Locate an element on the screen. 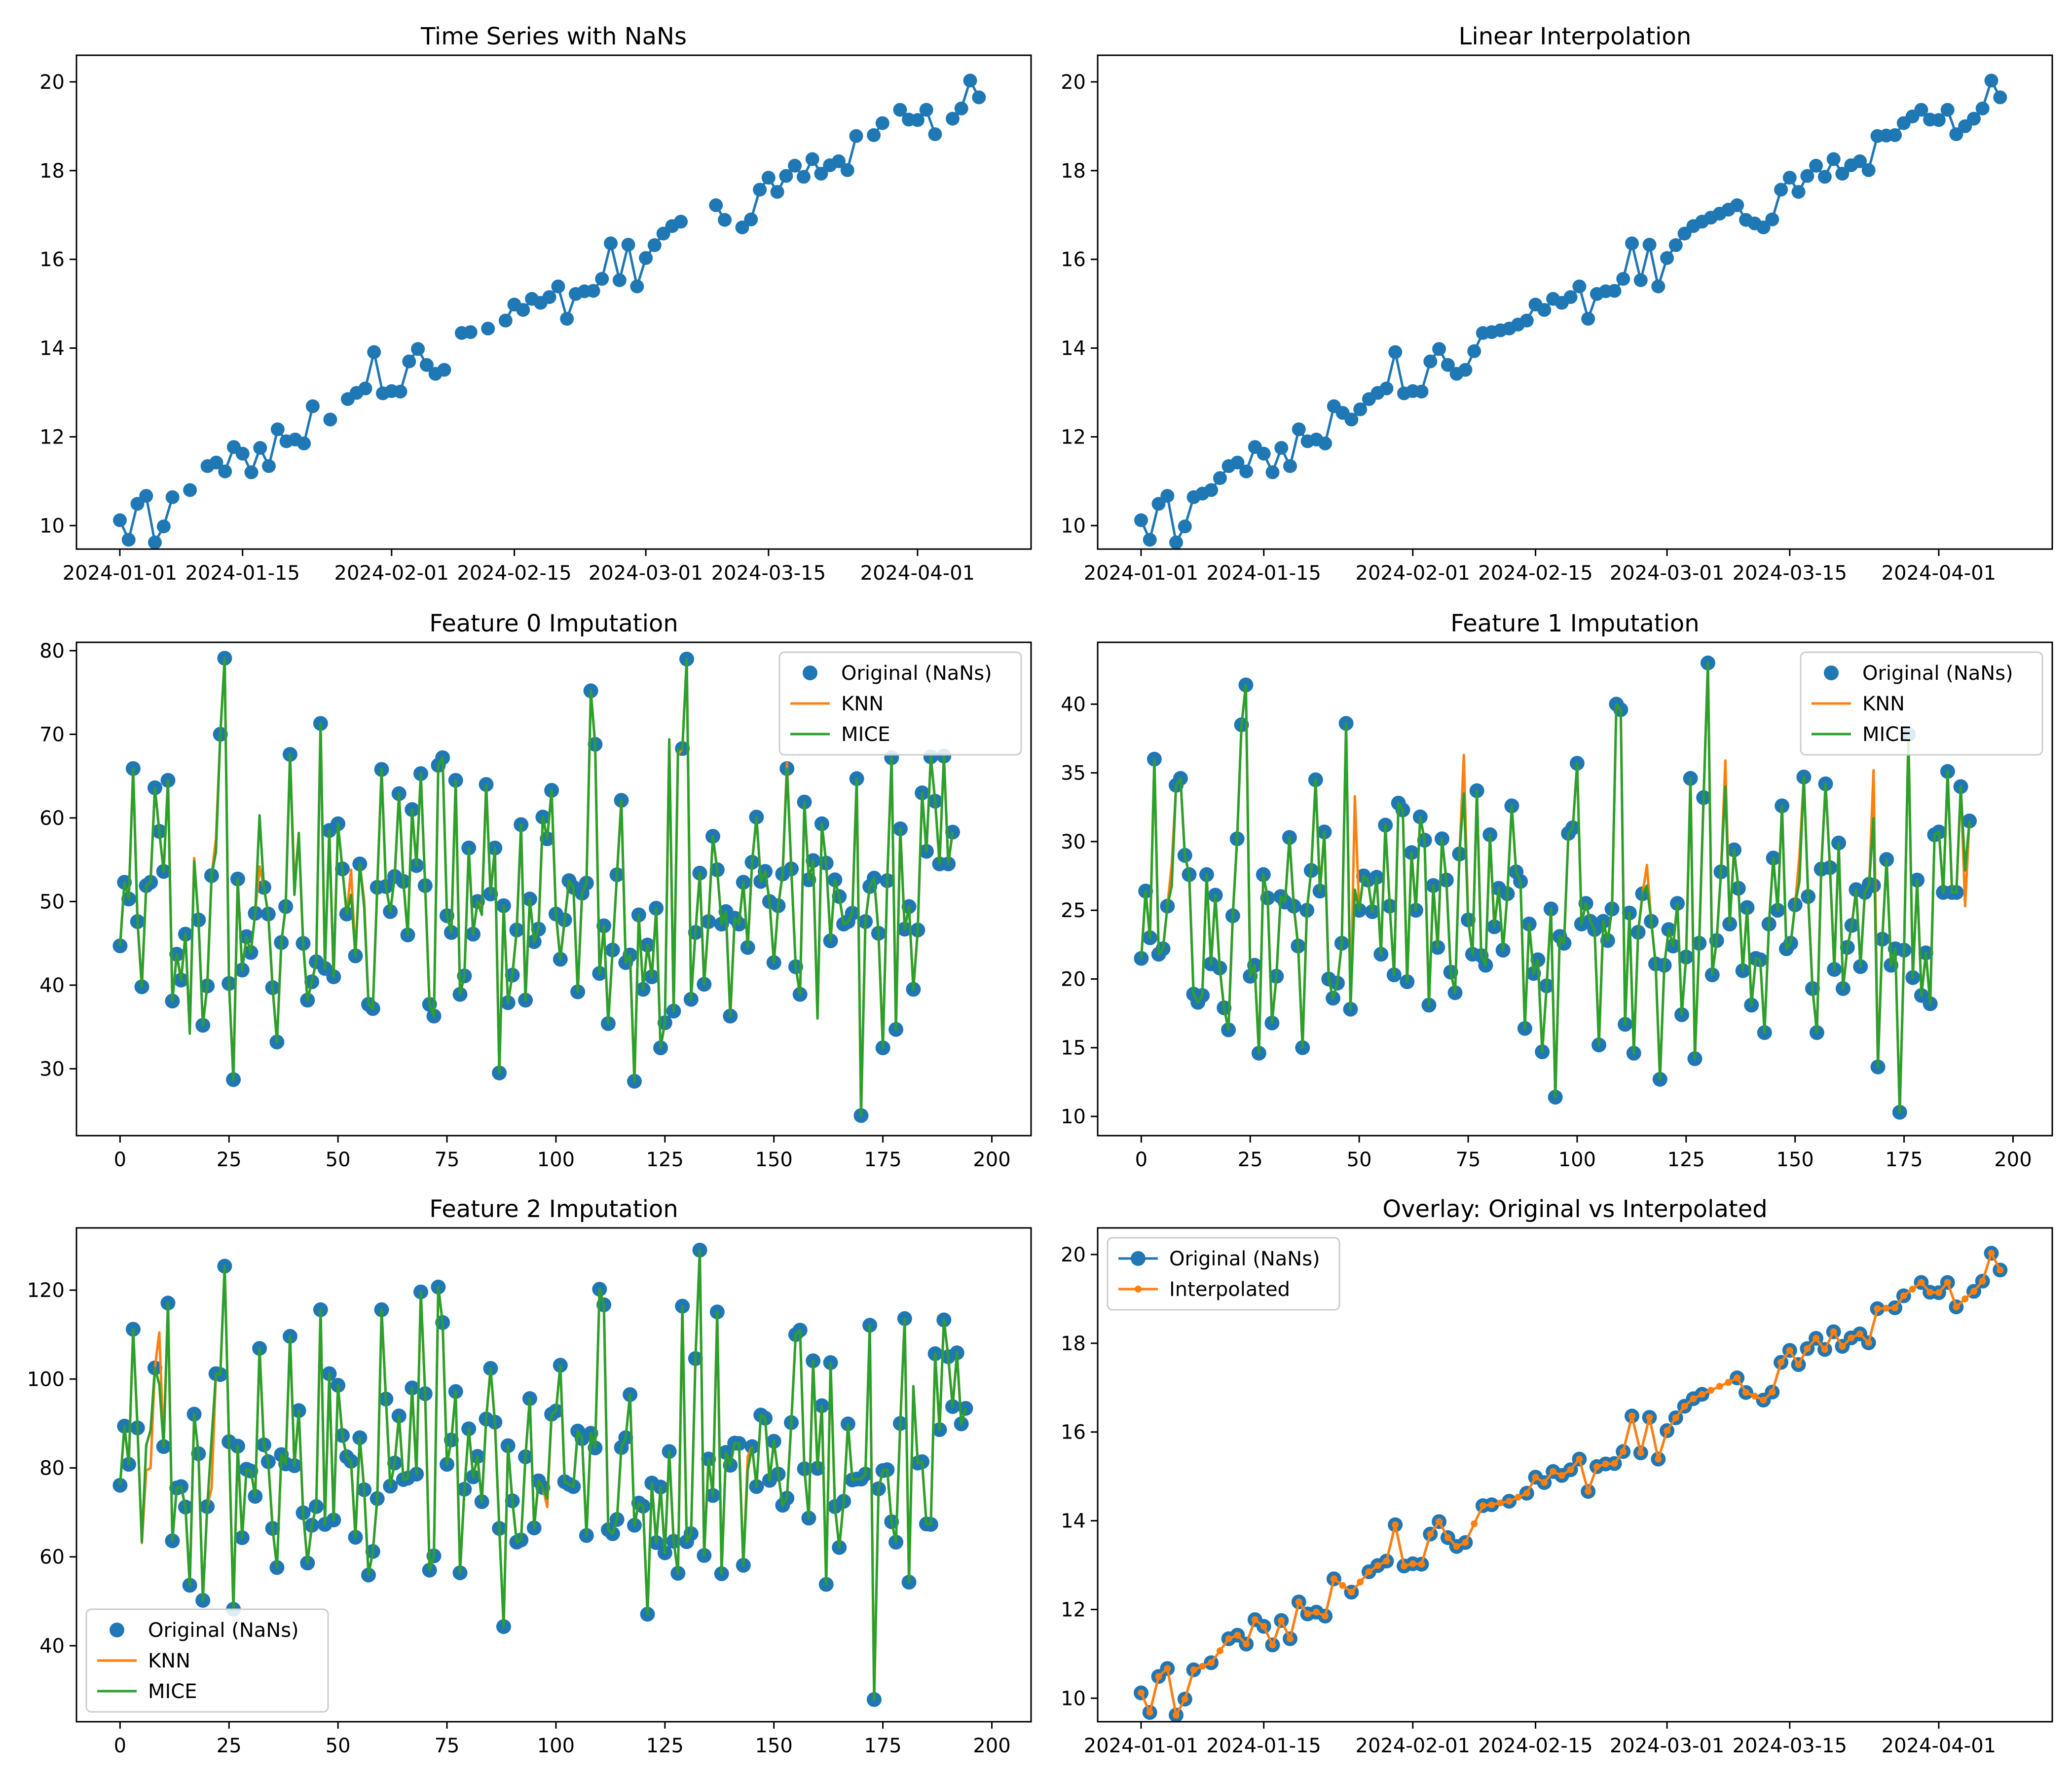 Image resolution: width=2072 pixels, height=1776 pixels. panel-title: Overlay: Original vs Interpolated is located at coordinates (1574, 1209).